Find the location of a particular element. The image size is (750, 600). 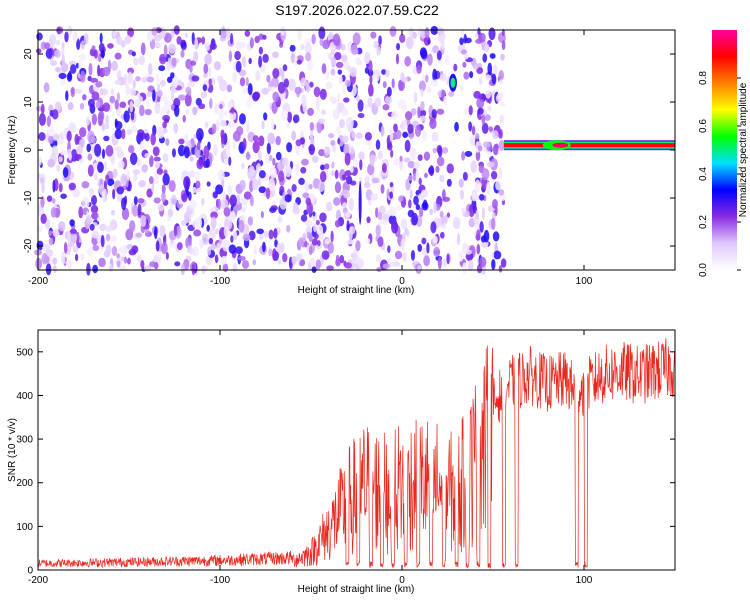

chart-title: S197.2026.022.07.59.C22 is located at coordinates (357, 10).